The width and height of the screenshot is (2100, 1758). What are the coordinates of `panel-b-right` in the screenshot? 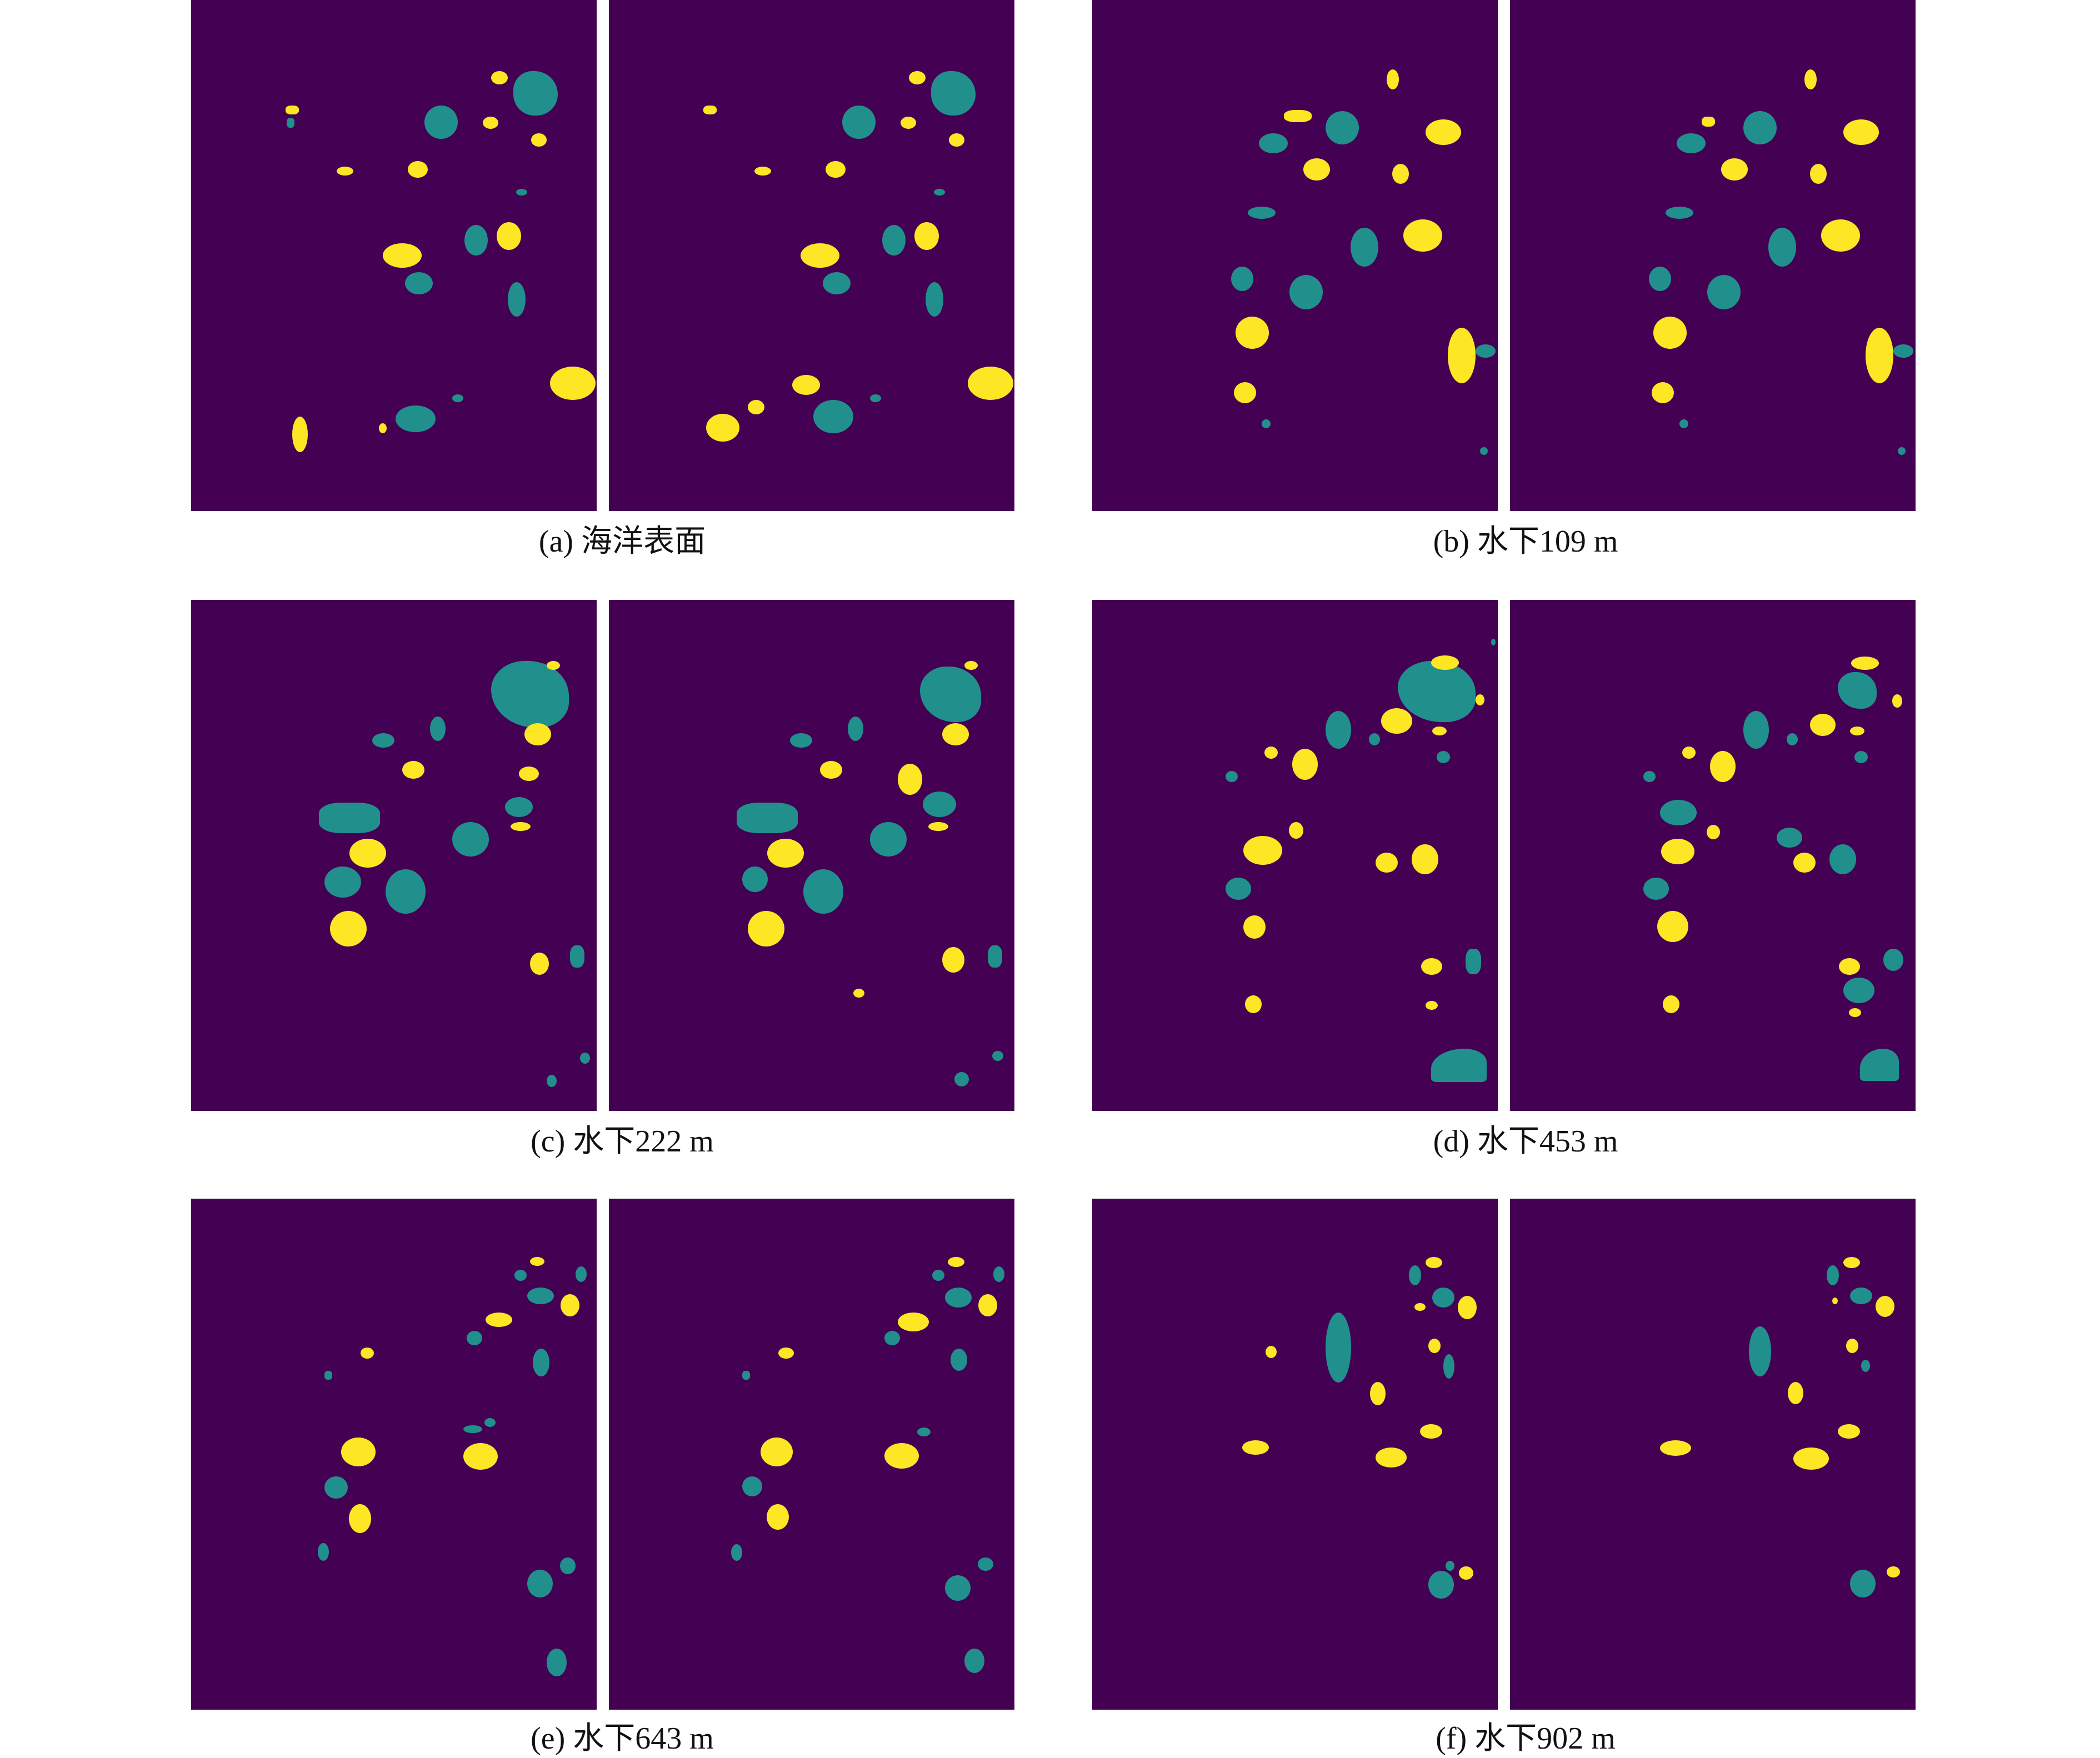 It's located at (1713, 255).